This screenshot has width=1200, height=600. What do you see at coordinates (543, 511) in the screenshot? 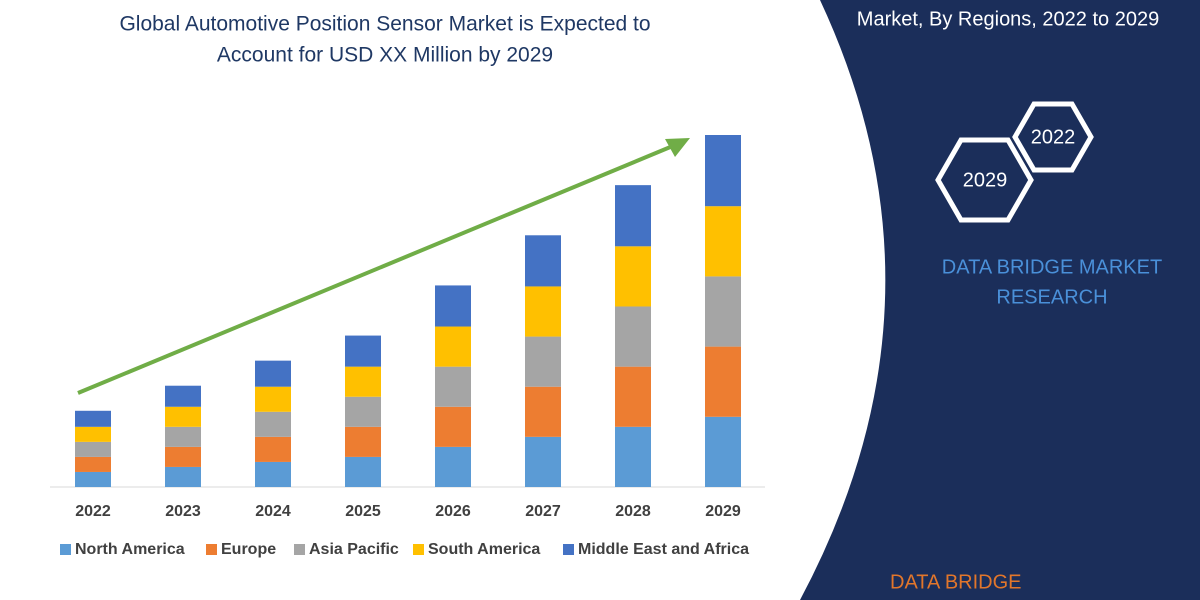
I see `x-tick-label: 2027` at bounding box center [543, 511].